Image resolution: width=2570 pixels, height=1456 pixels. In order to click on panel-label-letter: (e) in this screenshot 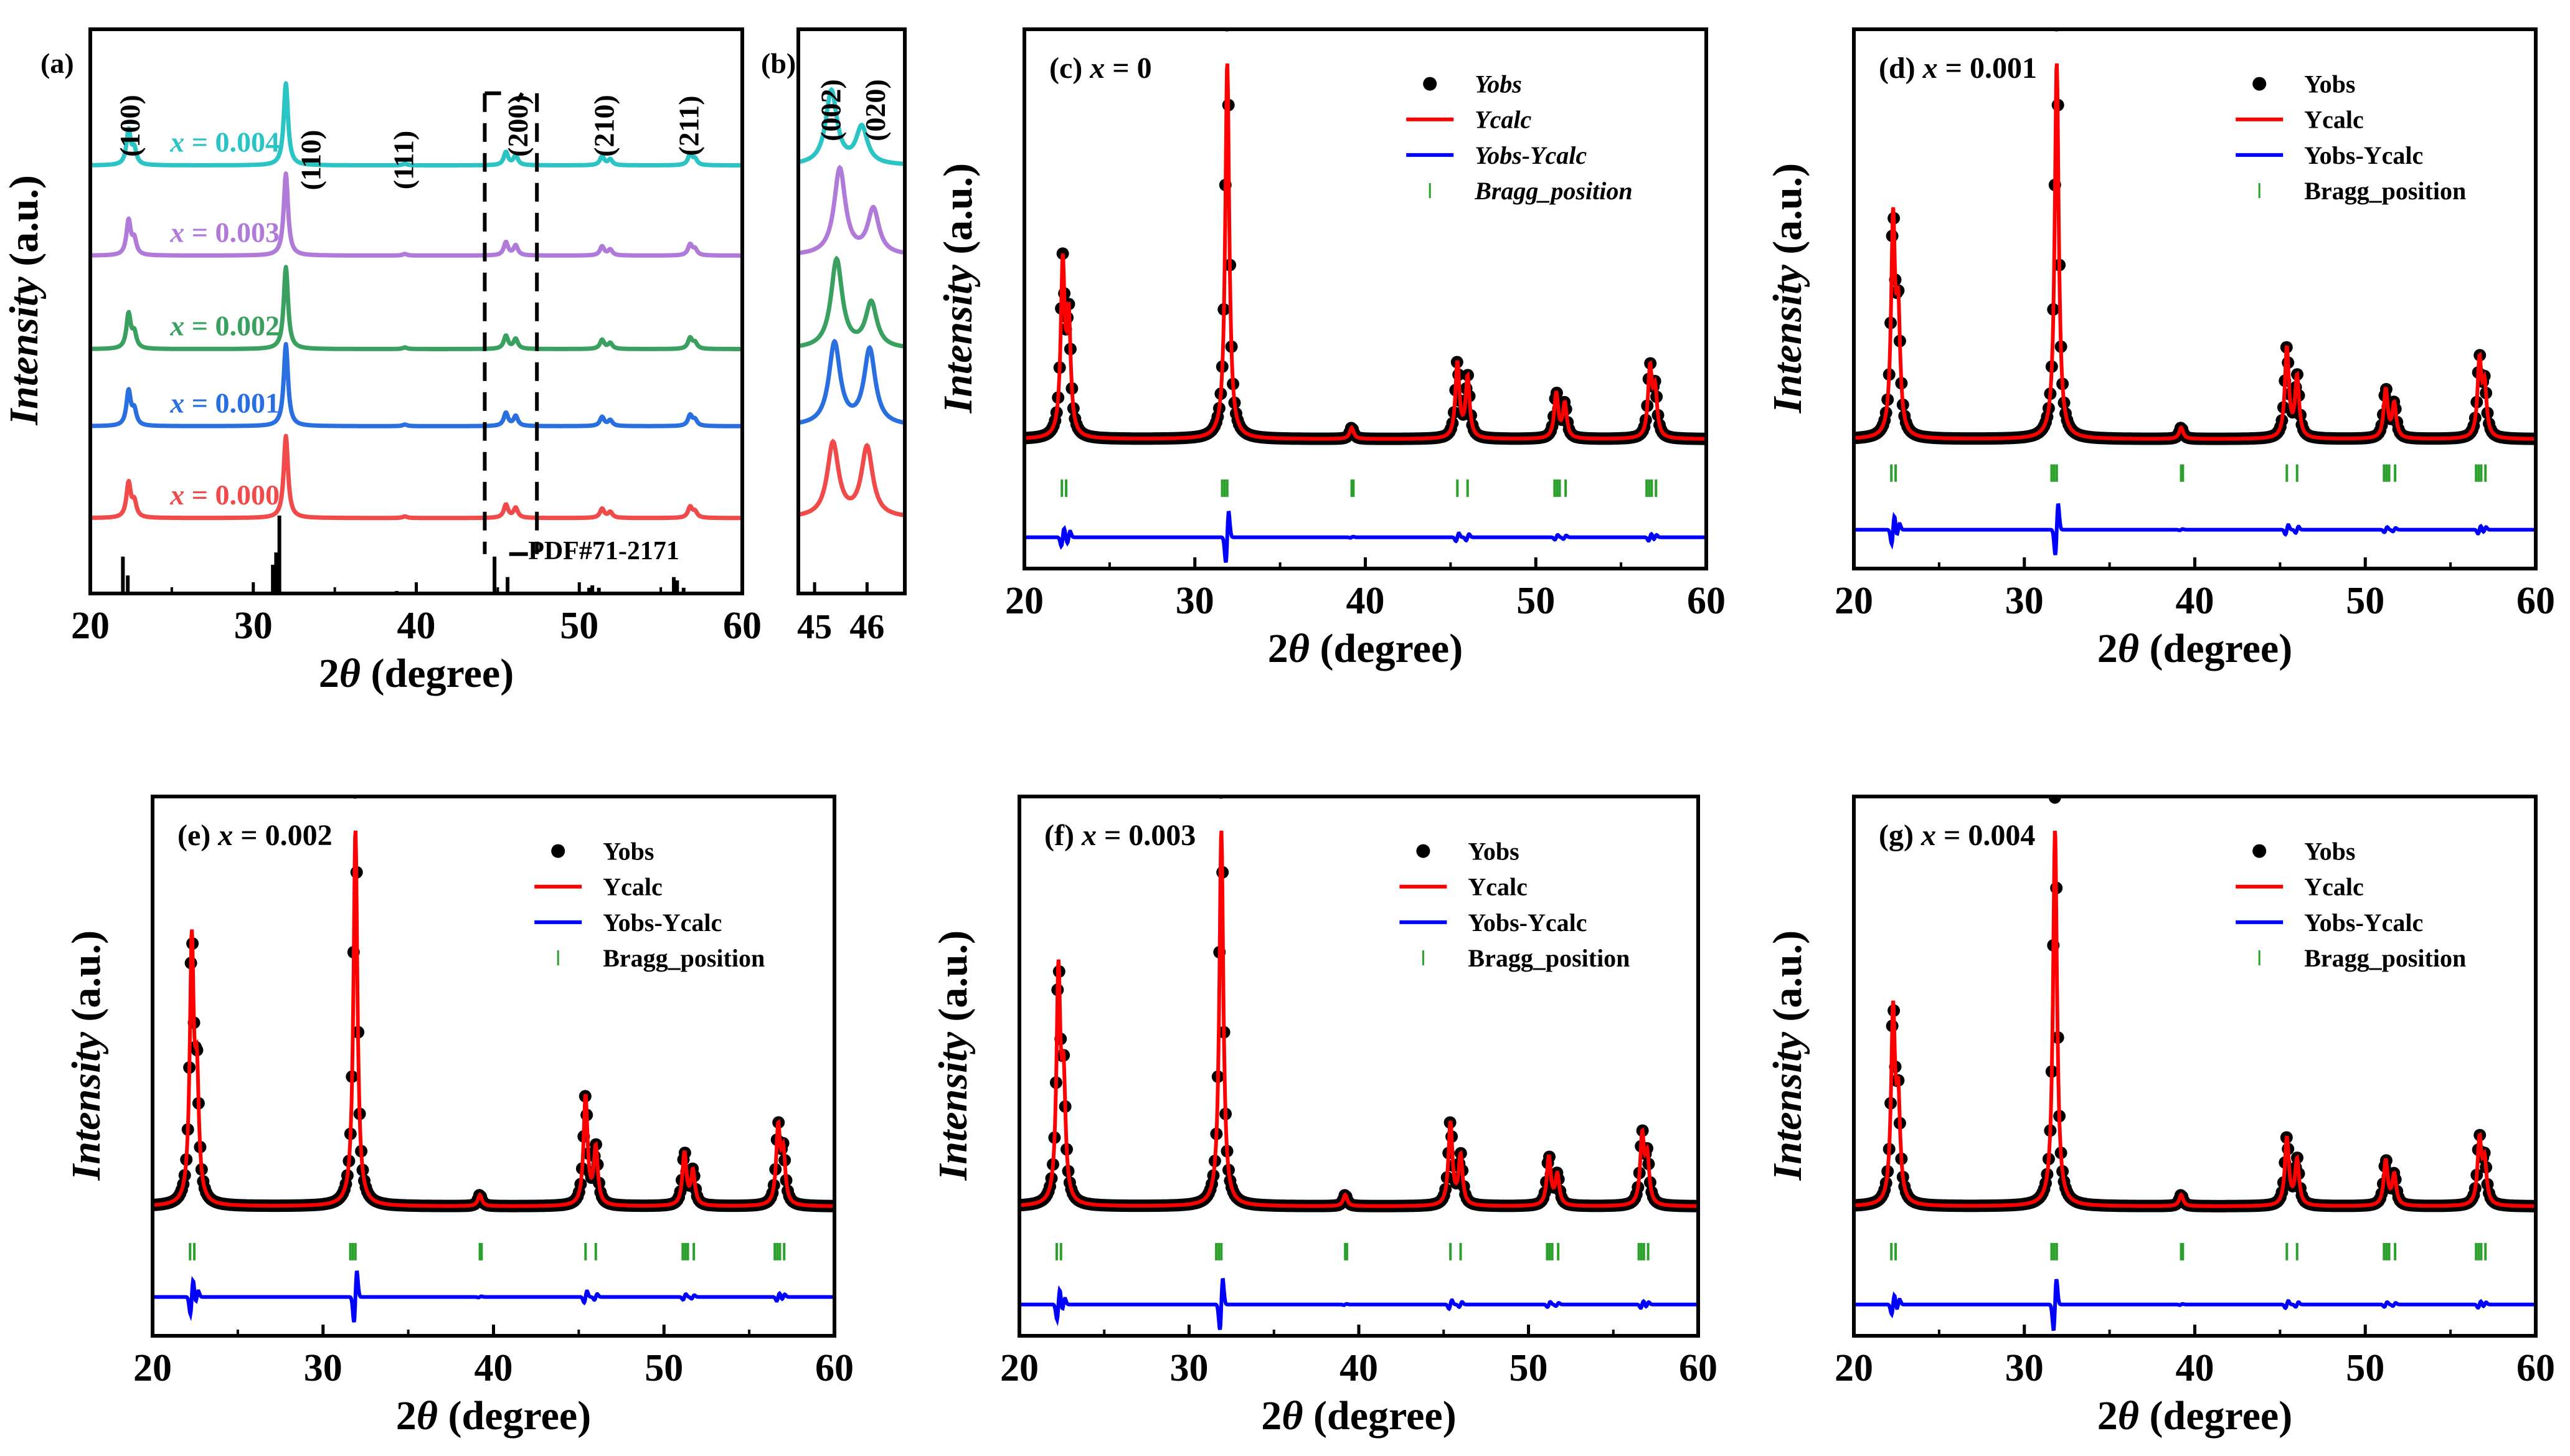, I will do `click(197, 836)`.